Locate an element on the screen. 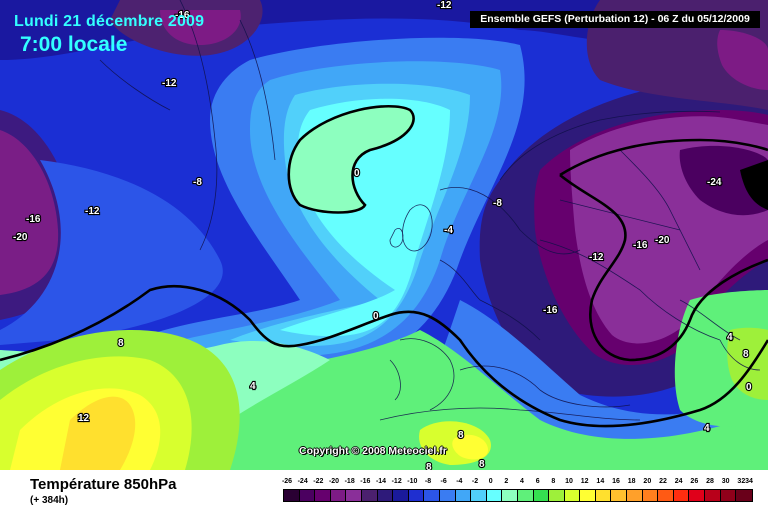 The height and width of the screenshot is (512, 768). color-scale-label: -12 is located at coordinates (396, 481).